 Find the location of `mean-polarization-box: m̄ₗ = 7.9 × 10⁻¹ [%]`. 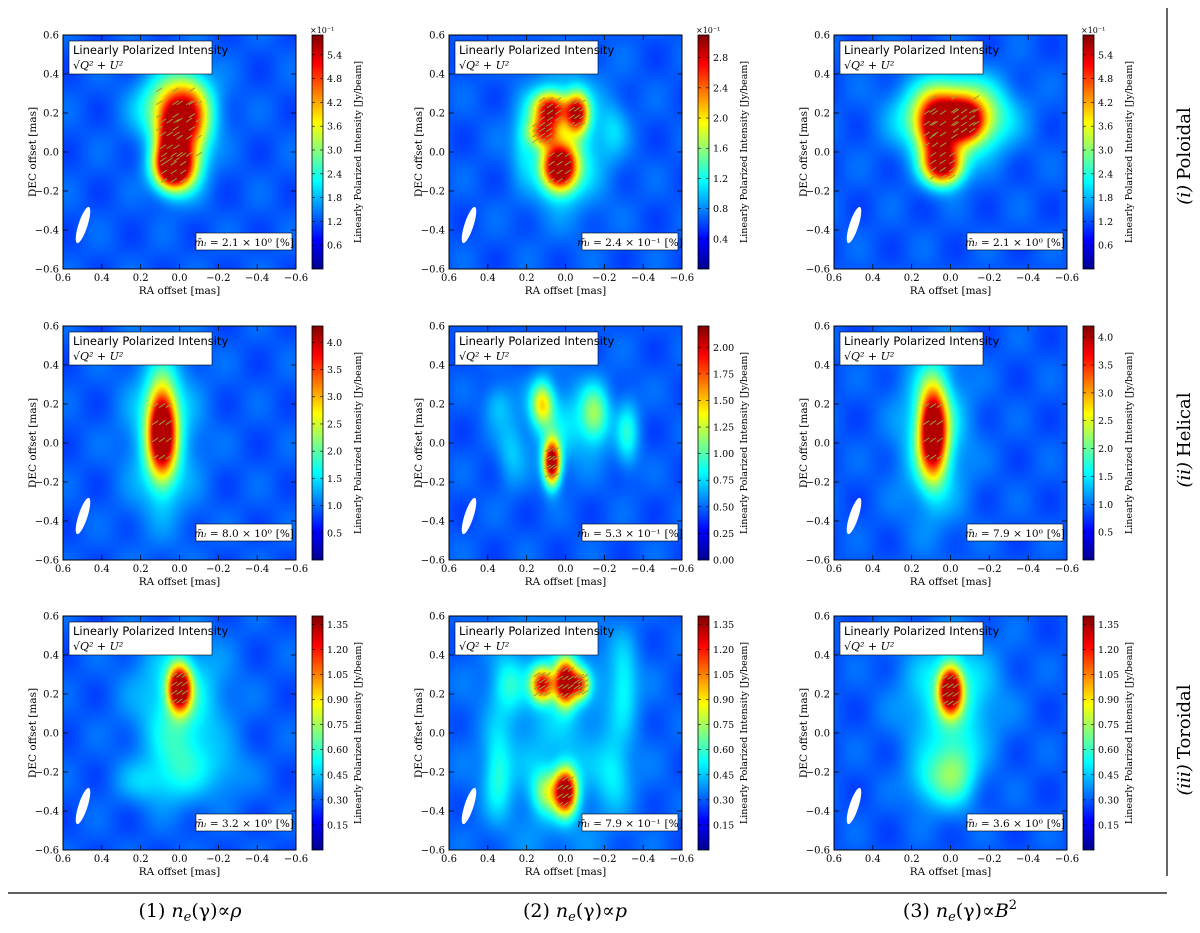

mean-polarization-box: m̄ₗ = 7.9 × 10⁻¹ [%] is located at coordinates (630, 822).